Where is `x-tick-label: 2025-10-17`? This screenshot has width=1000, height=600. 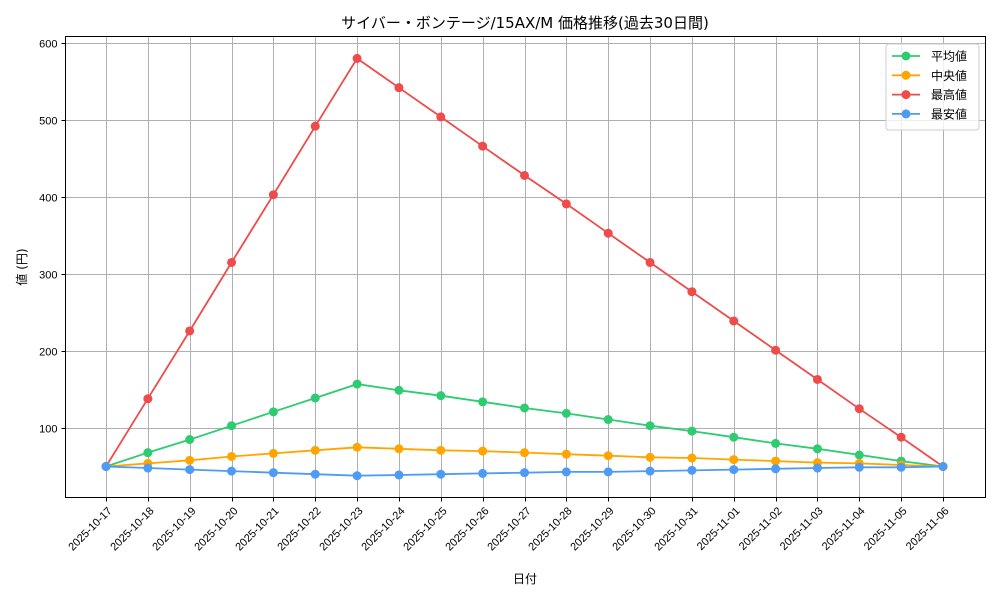 x-tick-label: 2025-10-17 is located at coordinates (90, 529).